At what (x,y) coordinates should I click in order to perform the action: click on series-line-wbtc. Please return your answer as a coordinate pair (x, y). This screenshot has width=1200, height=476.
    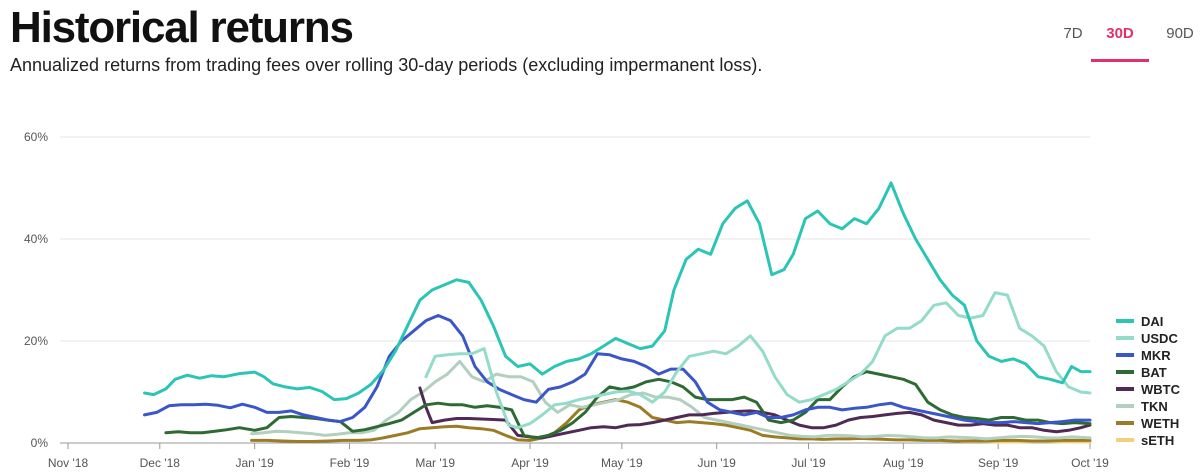
    Looking at the image, I should click on (755, 413).